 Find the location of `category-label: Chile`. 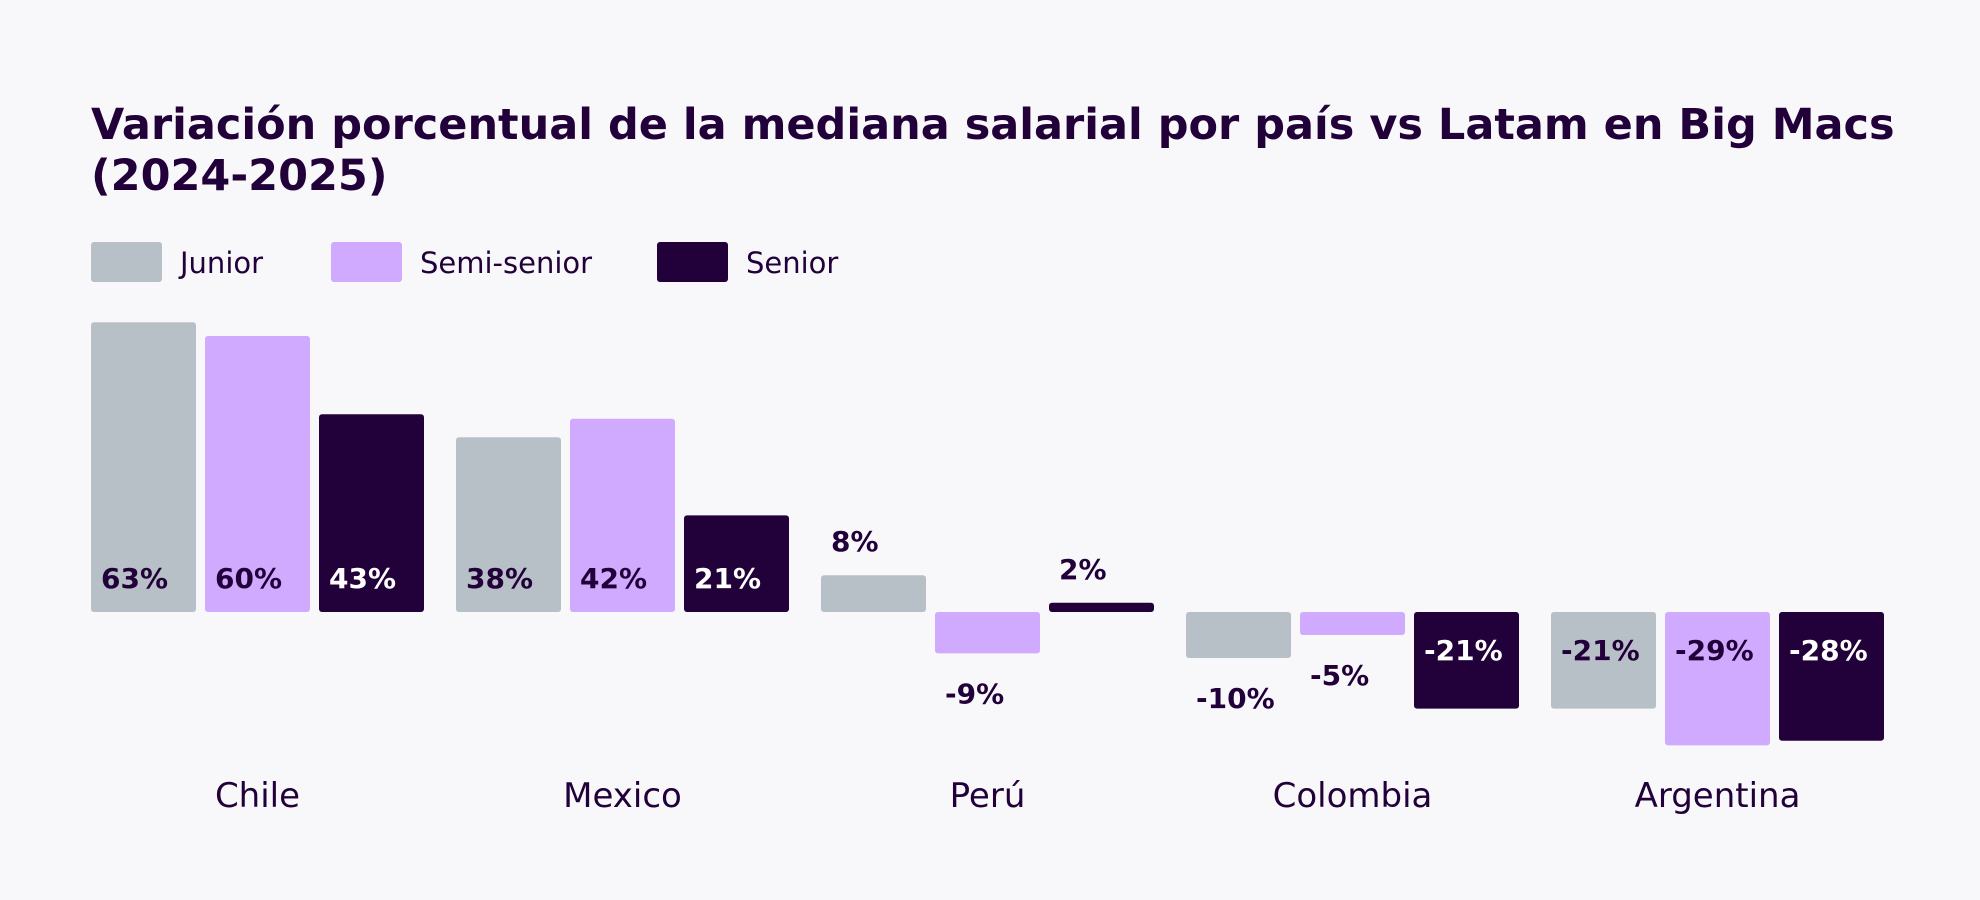

category-label: Chile is located at coordinates (257, 796).